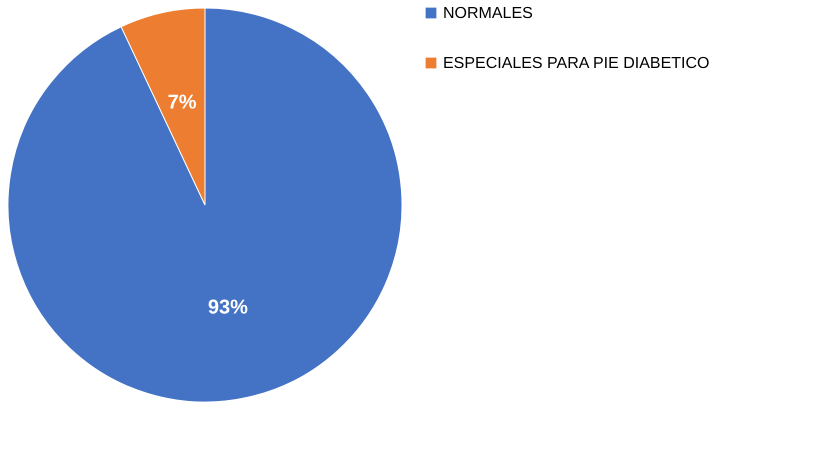 This screenshot has width=825, height=459. I want to click on data-label: 93%, so click(228, 307).